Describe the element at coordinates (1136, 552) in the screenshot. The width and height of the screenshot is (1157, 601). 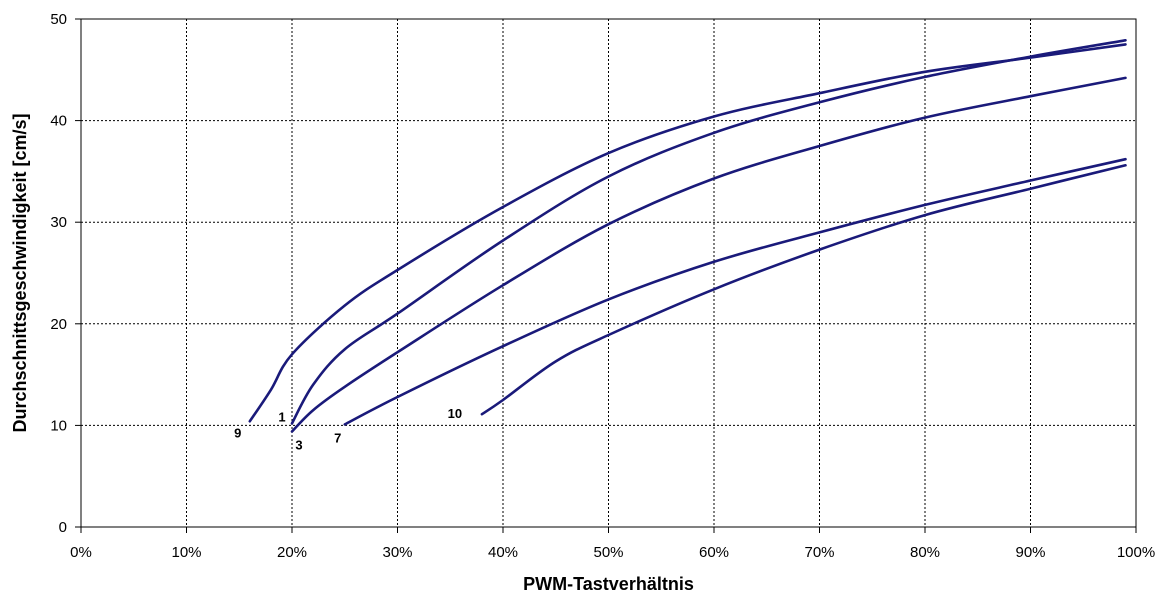
I see `x-tick-label: 100%` at that location.